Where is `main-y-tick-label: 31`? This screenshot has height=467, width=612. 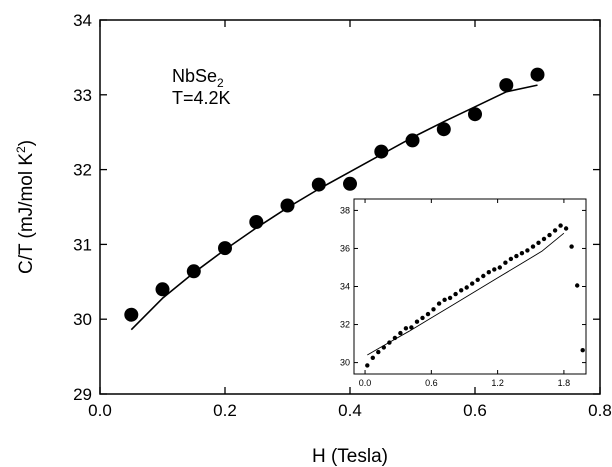
main-y-tick-label: 31 is located at coordinates (82, 244).